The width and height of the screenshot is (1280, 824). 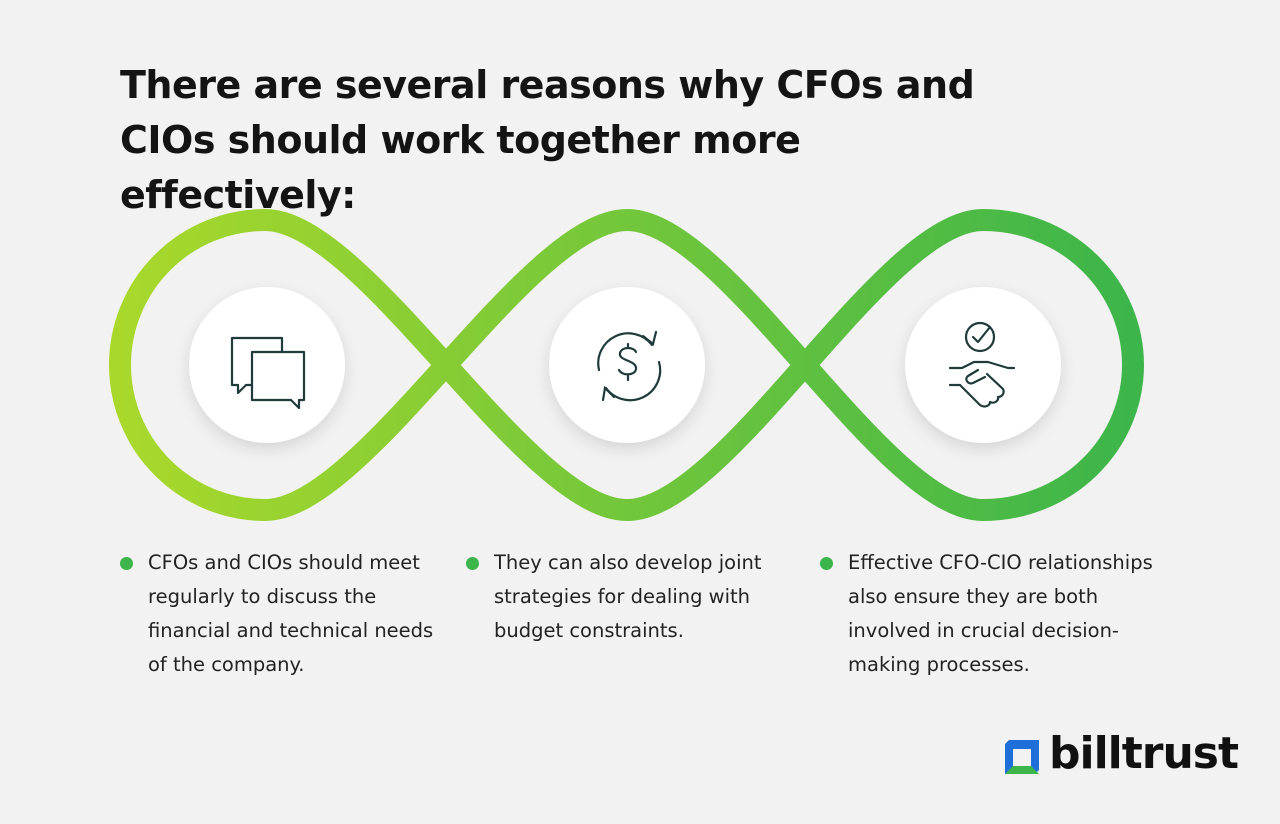 I want to click on logo: billtrust, so click(x=1121, y=753).